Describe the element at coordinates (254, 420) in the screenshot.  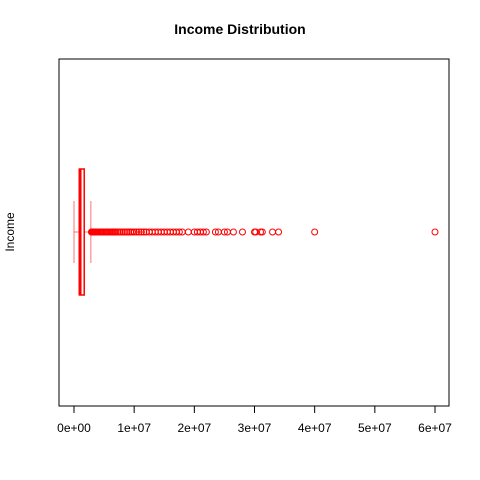
I see `x-axis: 0e+00 1e+07 2e+07 3e+07 4e+07 5e+07 6e+07` at that location.